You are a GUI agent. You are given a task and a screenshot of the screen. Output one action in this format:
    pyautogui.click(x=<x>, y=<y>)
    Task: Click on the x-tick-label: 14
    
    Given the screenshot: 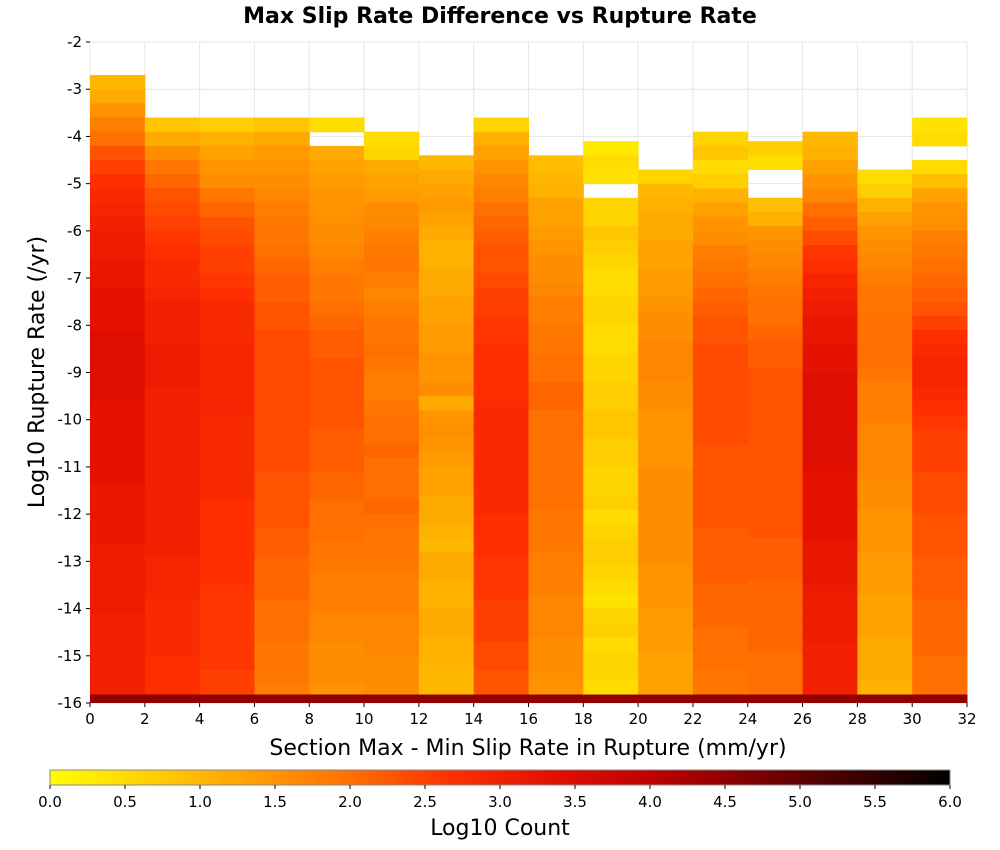 What is the action you would take?
    pyautogui.click(x=473, y=719)
    